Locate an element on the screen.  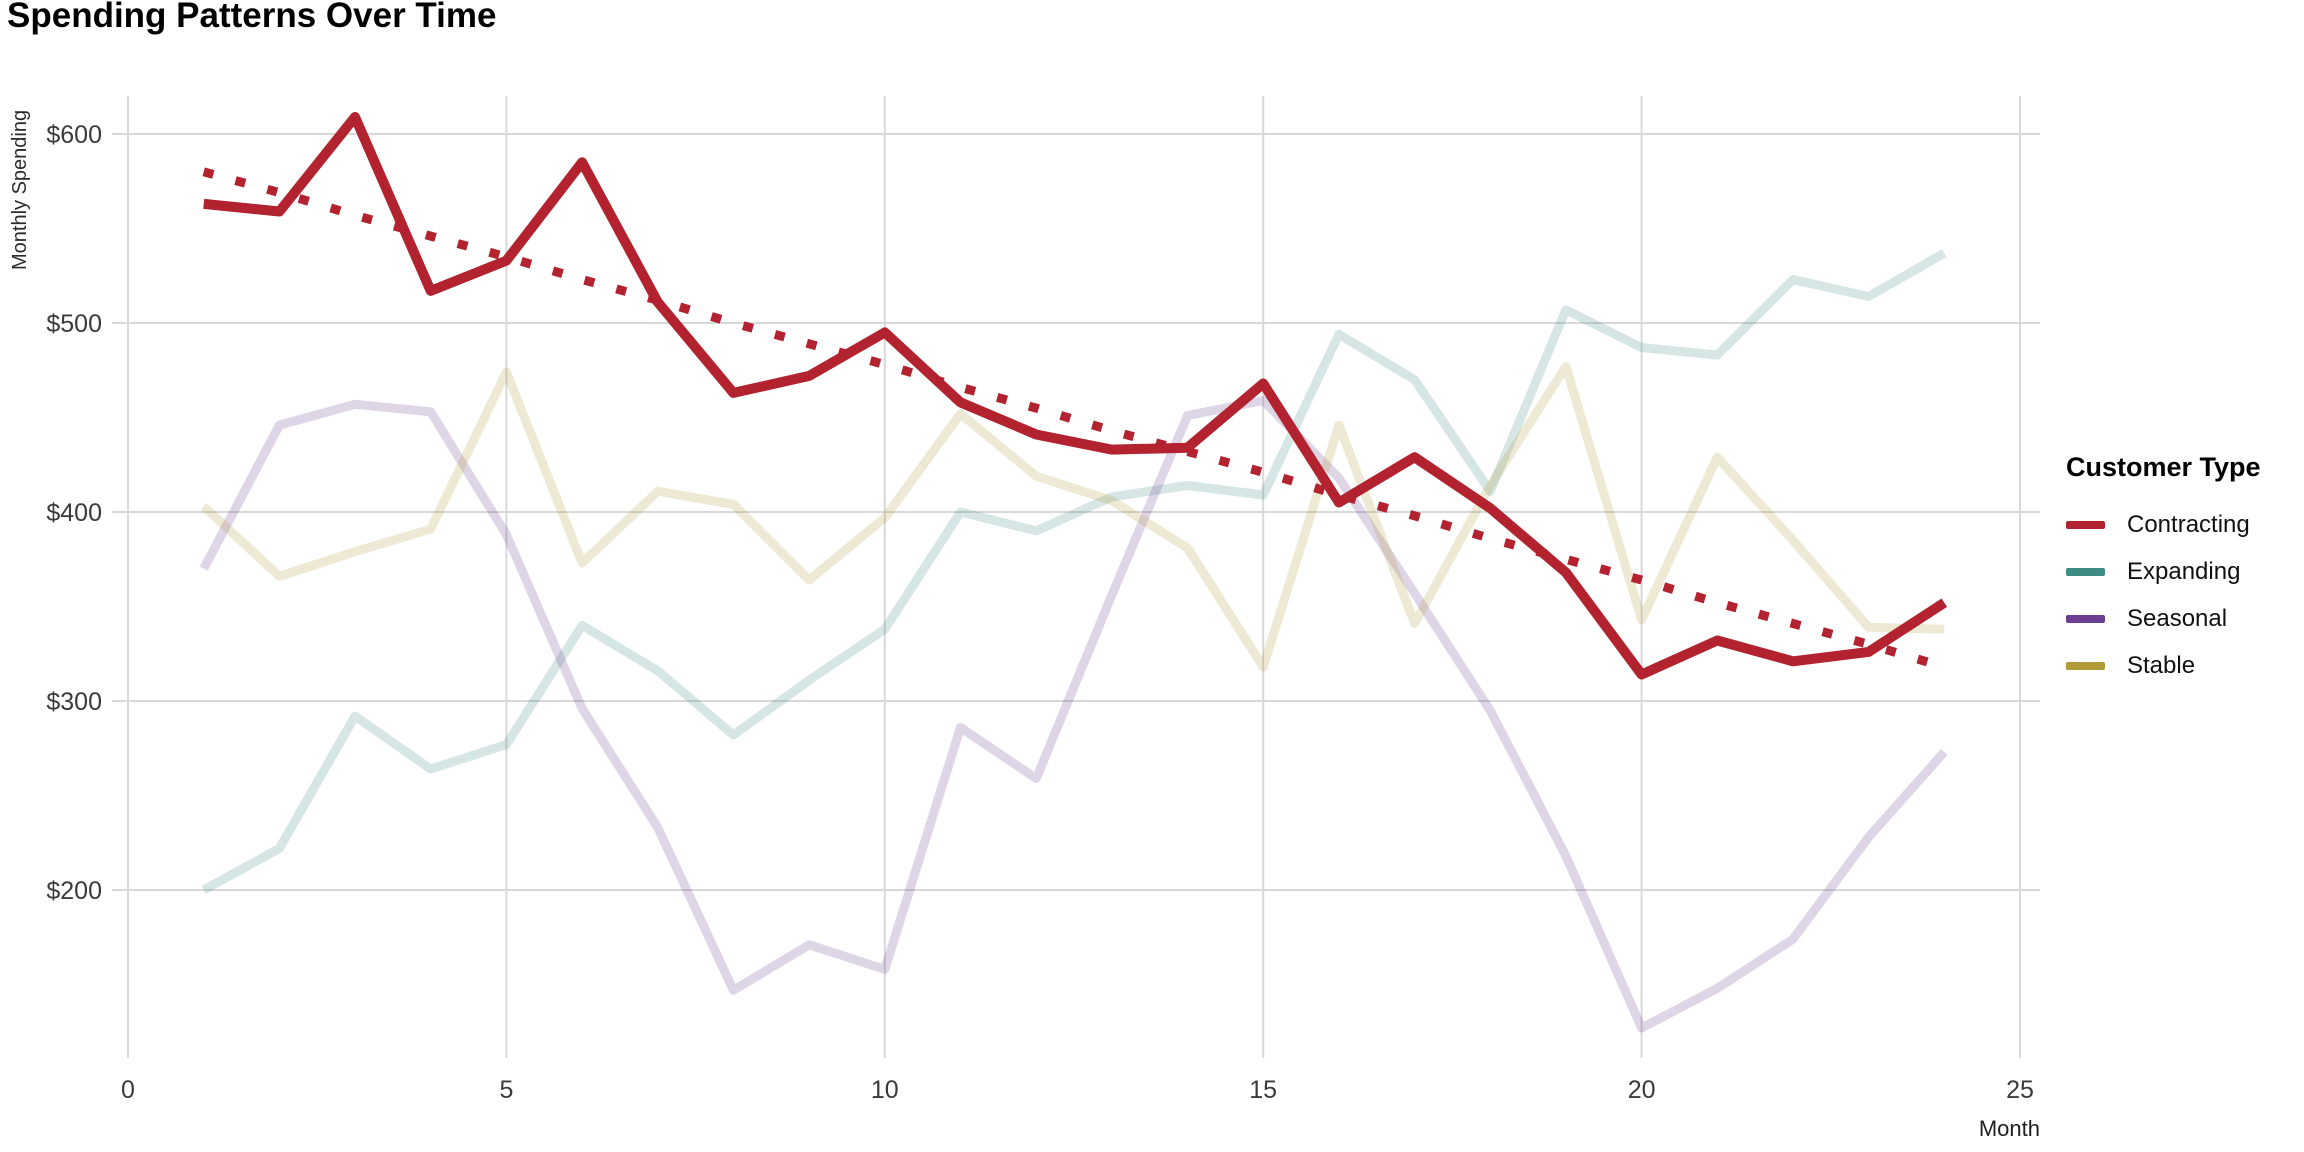
legend-label: Seasonal is located at coordinates (2177, 618).